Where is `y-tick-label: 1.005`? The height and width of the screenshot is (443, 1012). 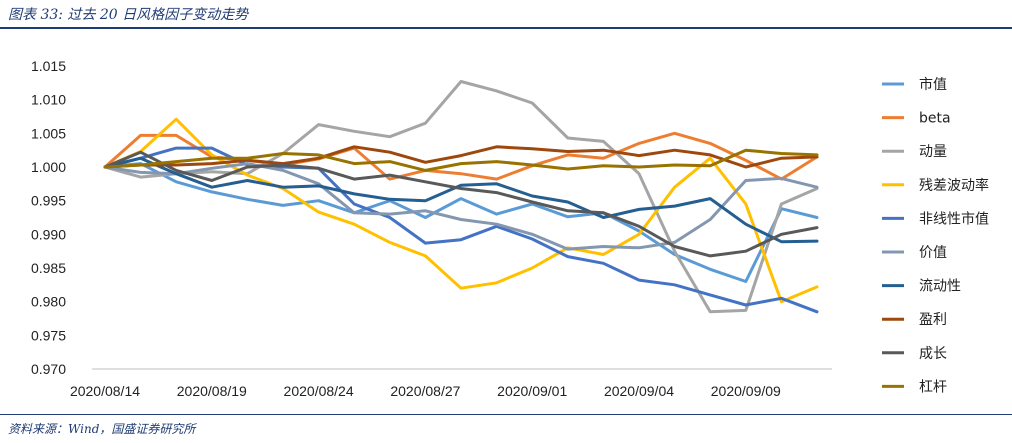
y-tick-label: 1.005 is located at coordinates (48, 133).